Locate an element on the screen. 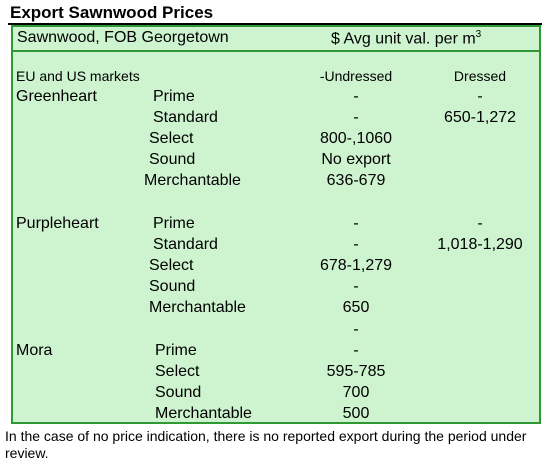  undressed-value: 500 is located at coordinates (356, 413).